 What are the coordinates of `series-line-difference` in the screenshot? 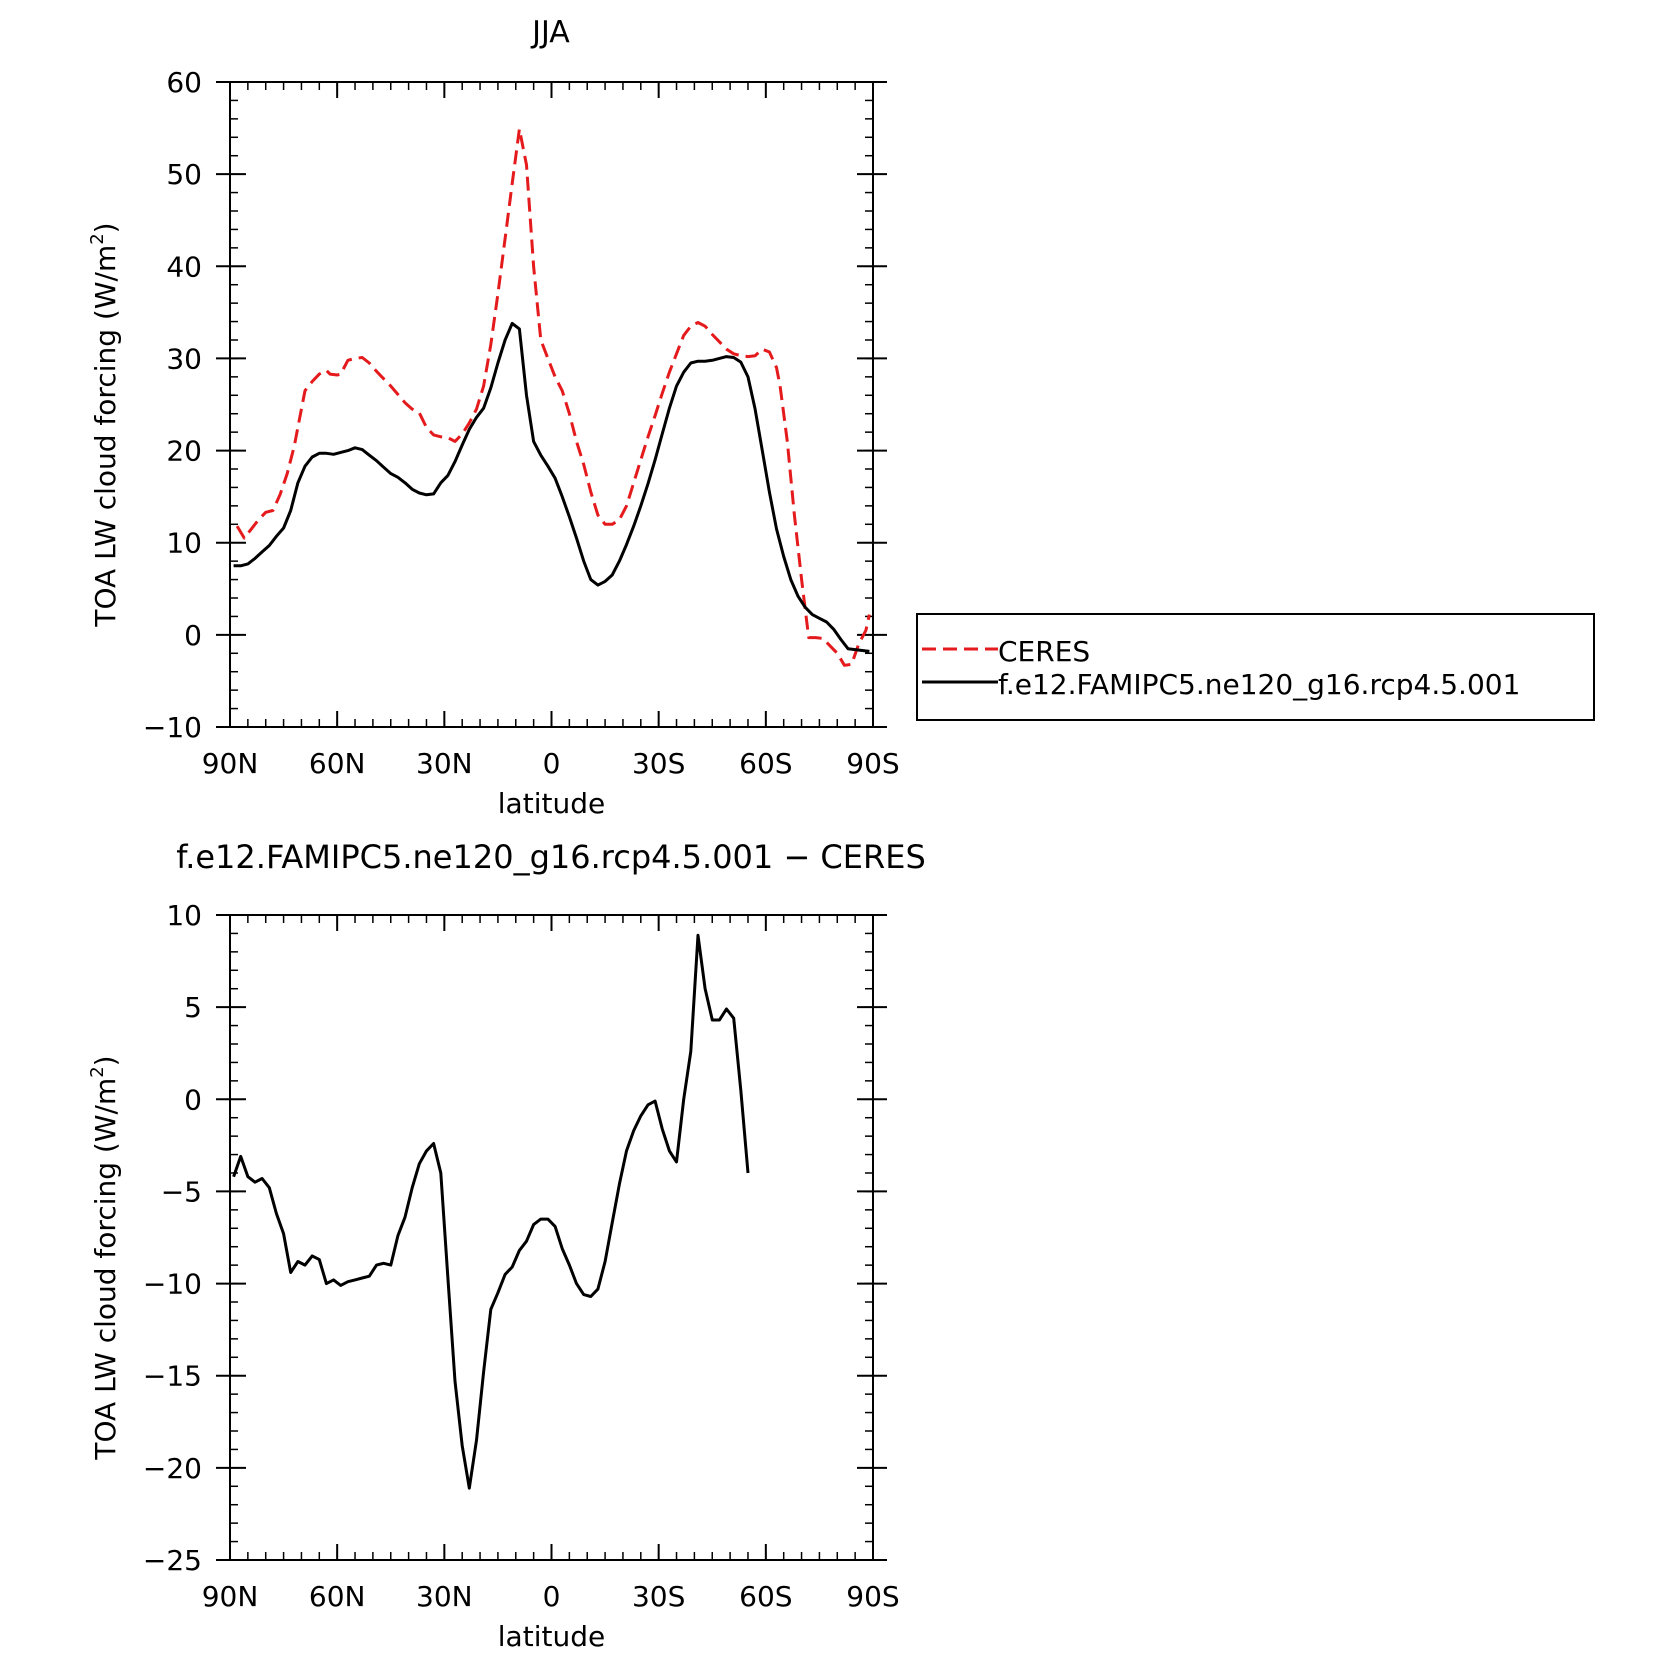 It's located at (491, 1211).